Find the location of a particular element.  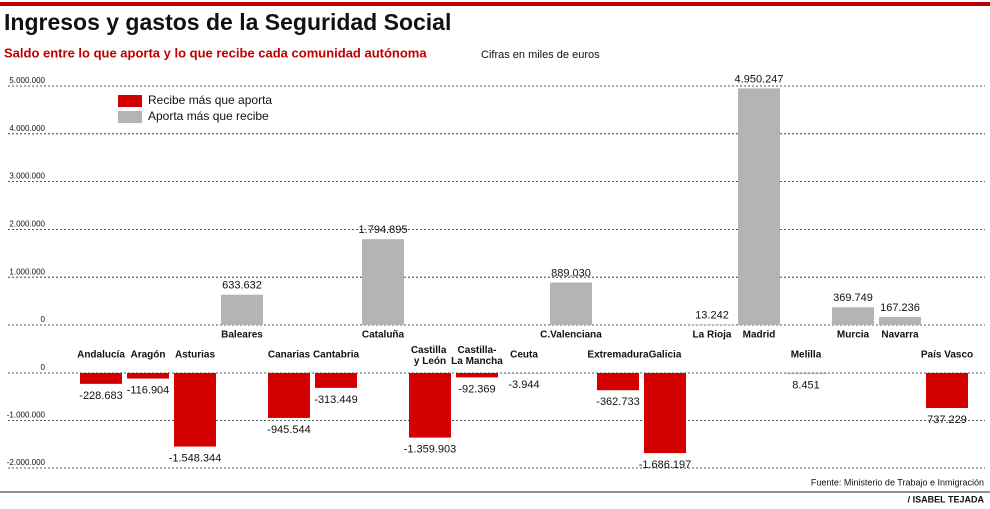

value-label: 889.030 is located at coordinates (571, 273).